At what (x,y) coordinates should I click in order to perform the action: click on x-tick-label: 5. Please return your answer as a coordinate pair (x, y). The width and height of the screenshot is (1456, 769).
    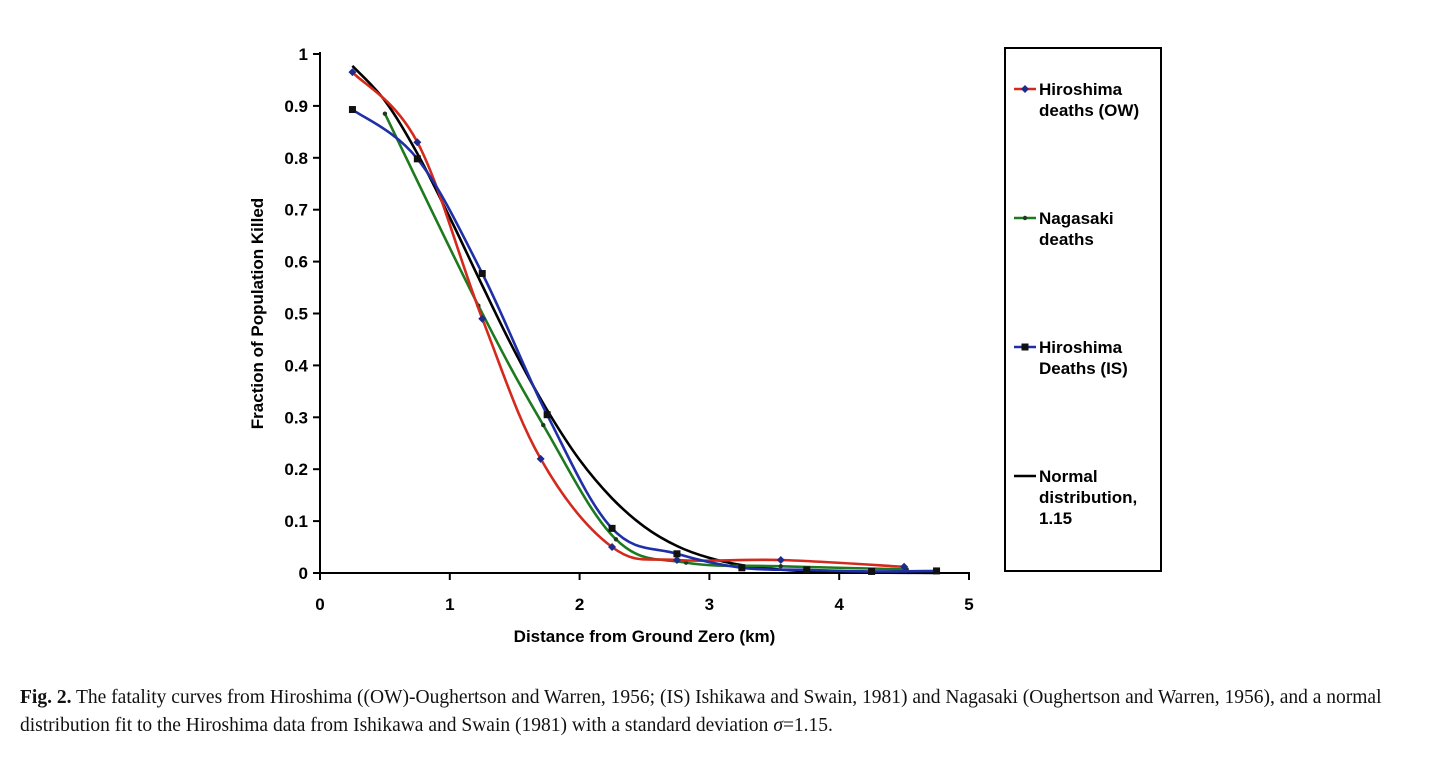
    Looking at the image, I should click on (968, 604).